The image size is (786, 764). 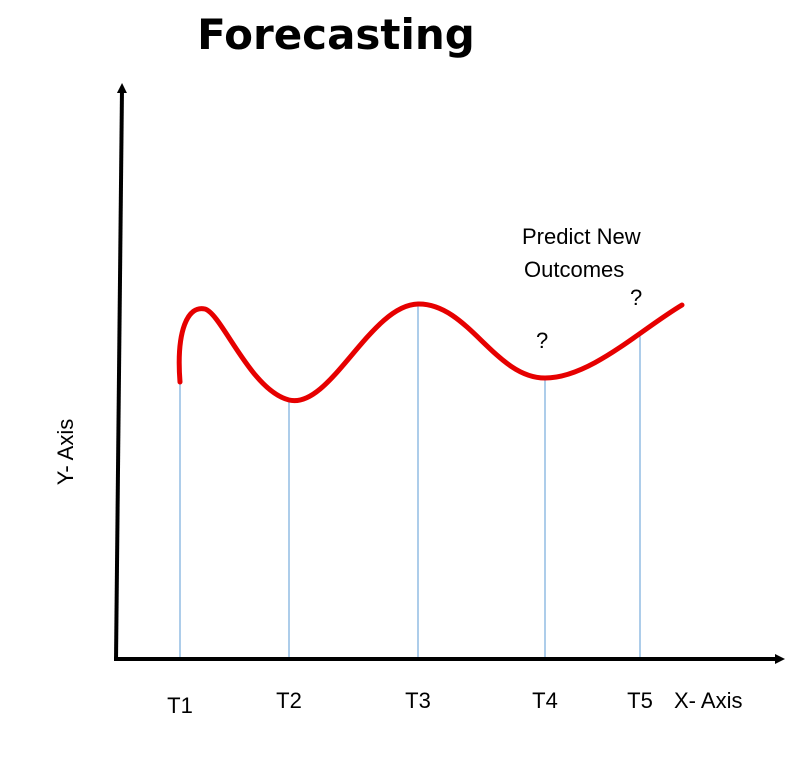 I want to click on unknown-marker-t5: ?, so click(x=636, y=297).